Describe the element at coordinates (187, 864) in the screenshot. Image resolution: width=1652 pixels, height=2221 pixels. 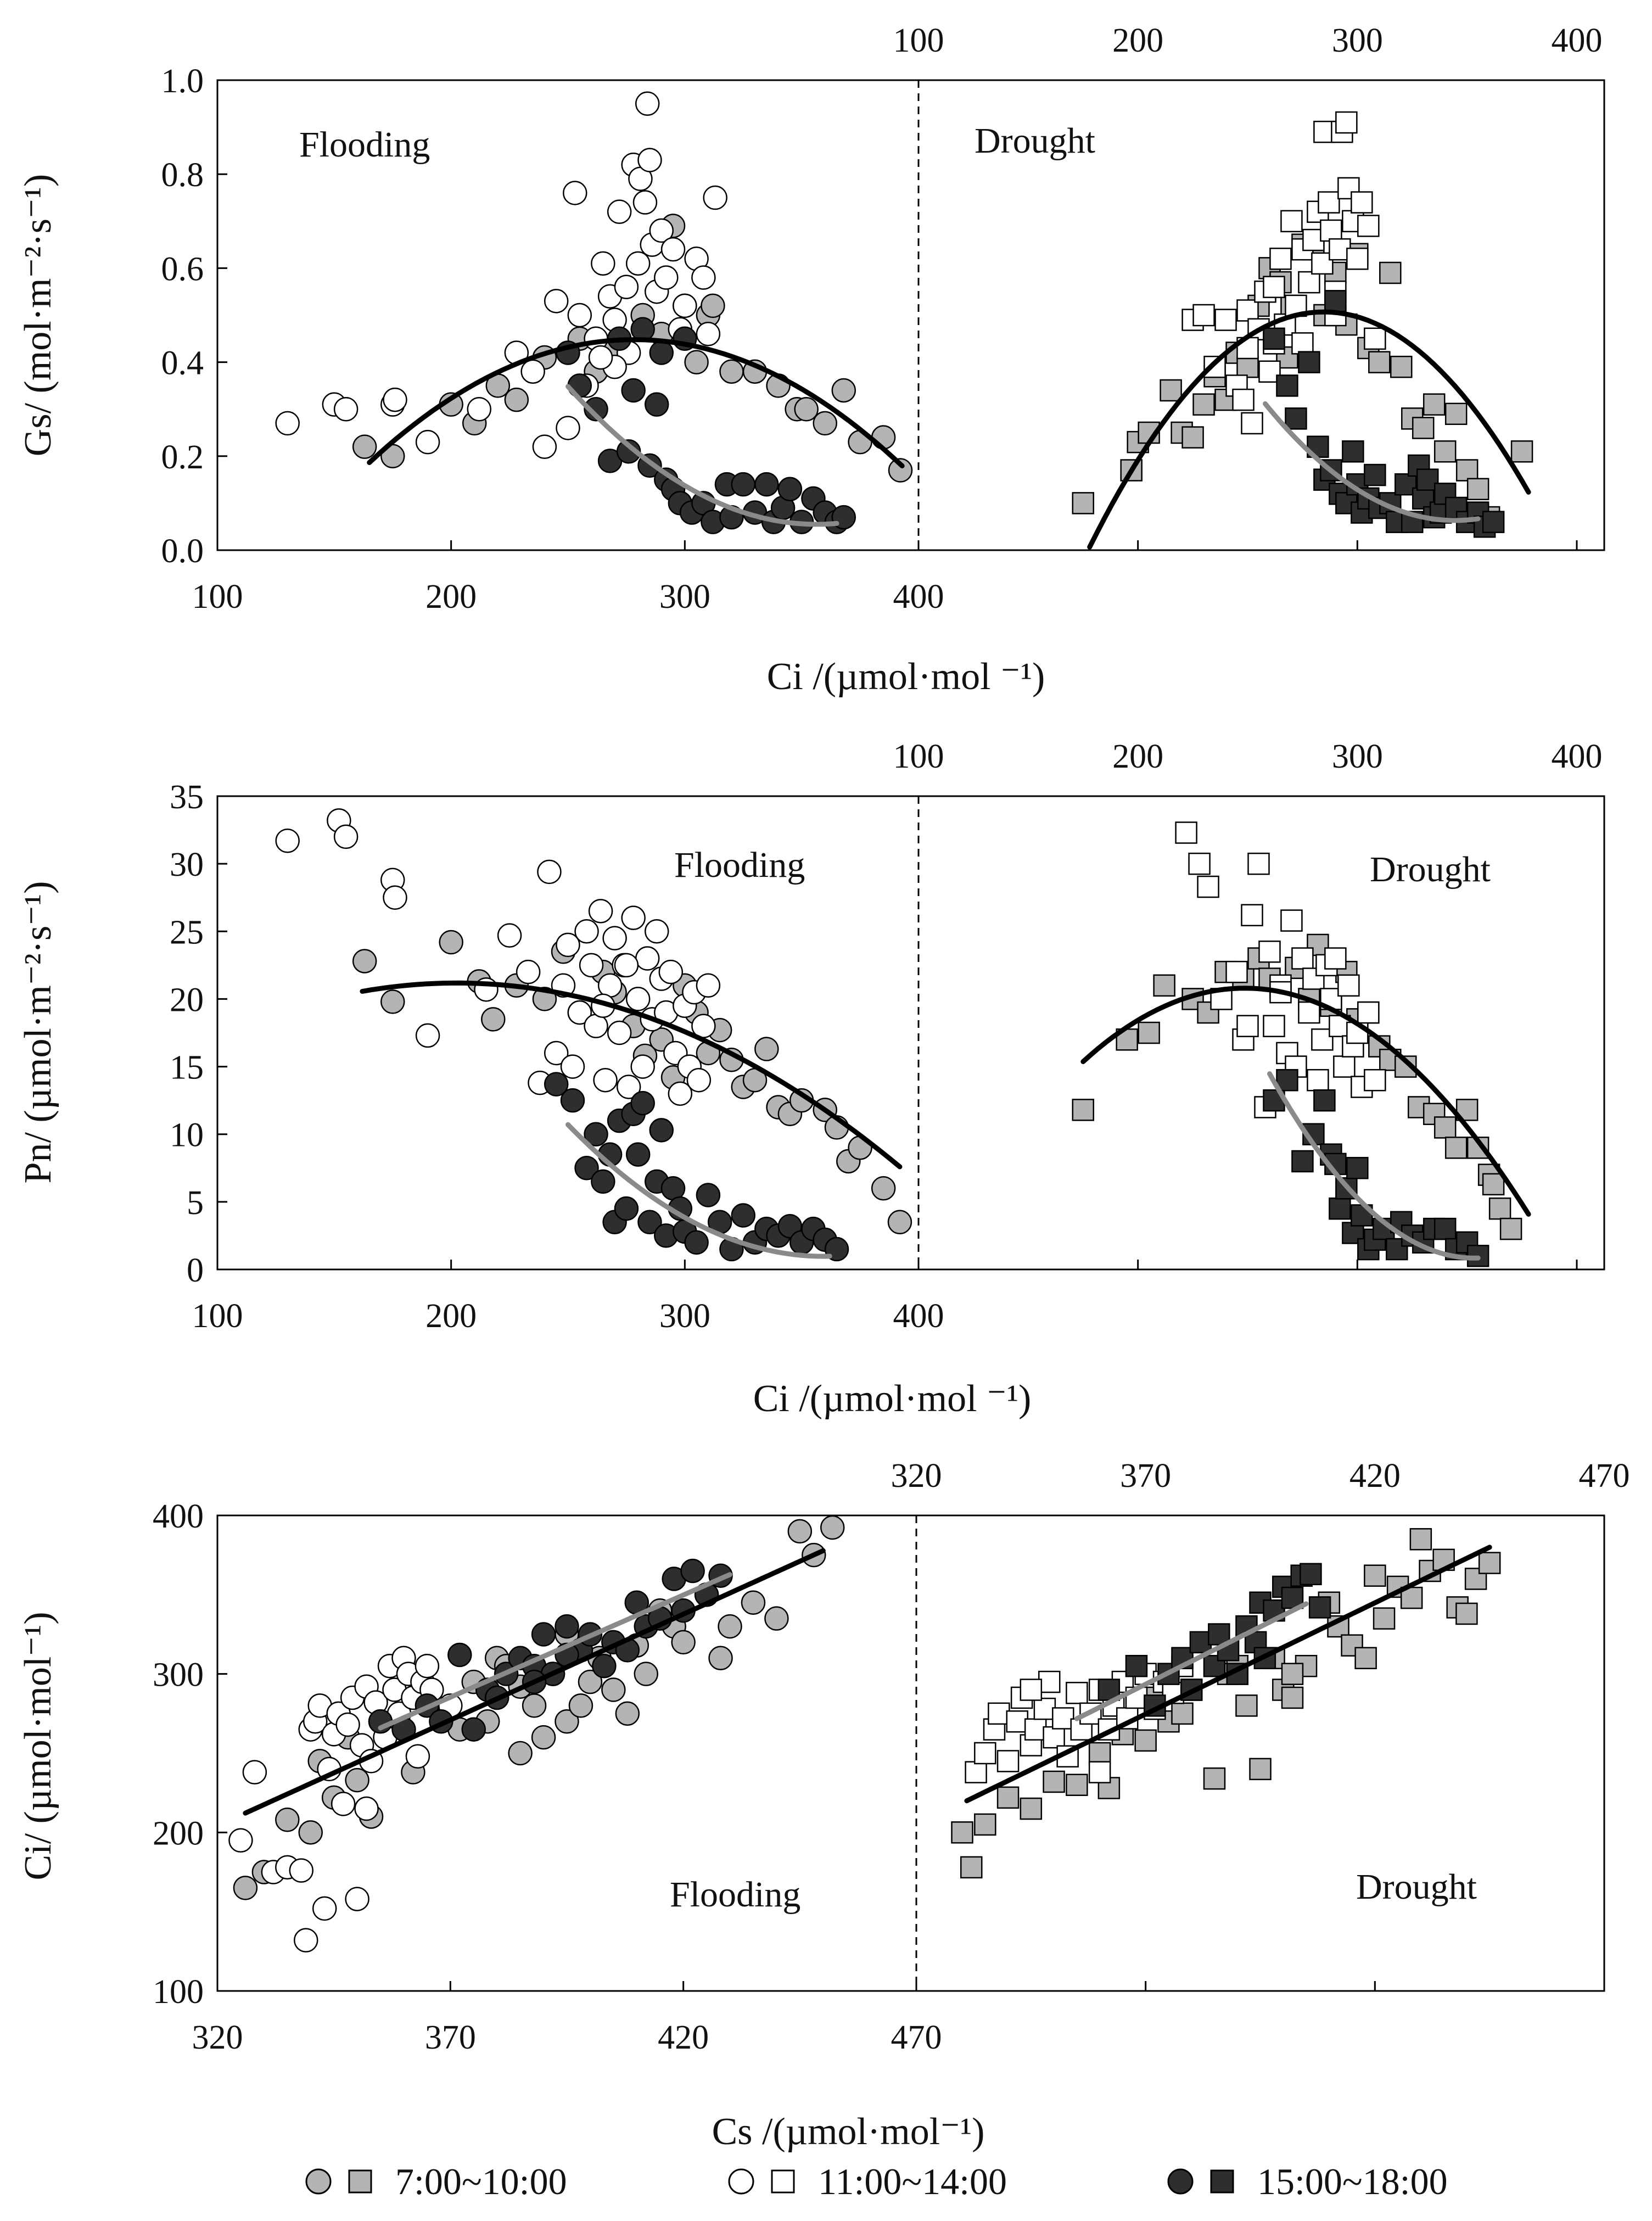
I see `y-tick-label: 30` at that location.